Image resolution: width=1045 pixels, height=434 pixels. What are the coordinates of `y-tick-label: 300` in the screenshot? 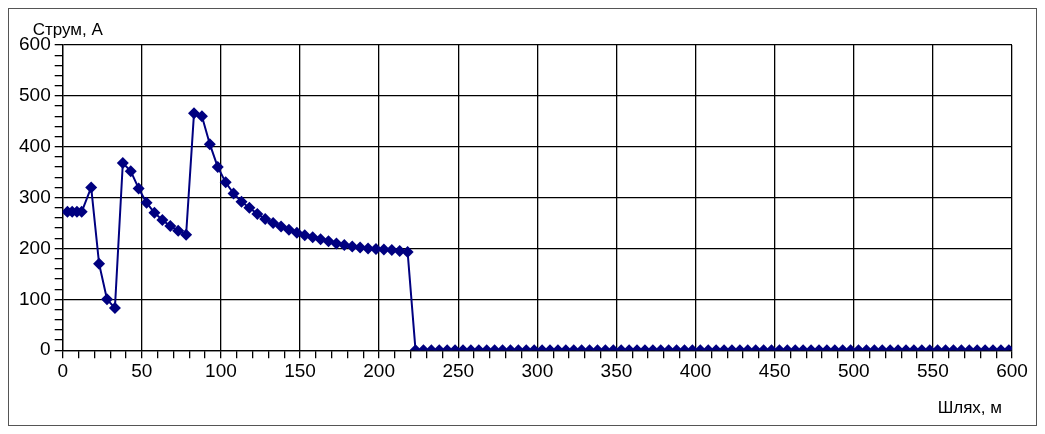 It's located at (35, 196).